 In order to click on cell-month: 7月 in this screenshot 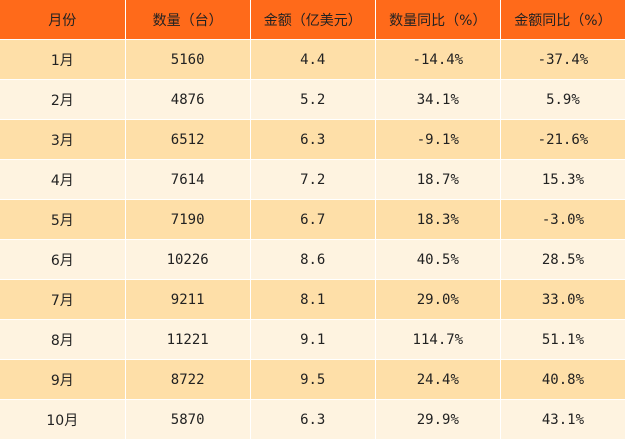, I will do `click(63, 299)`.